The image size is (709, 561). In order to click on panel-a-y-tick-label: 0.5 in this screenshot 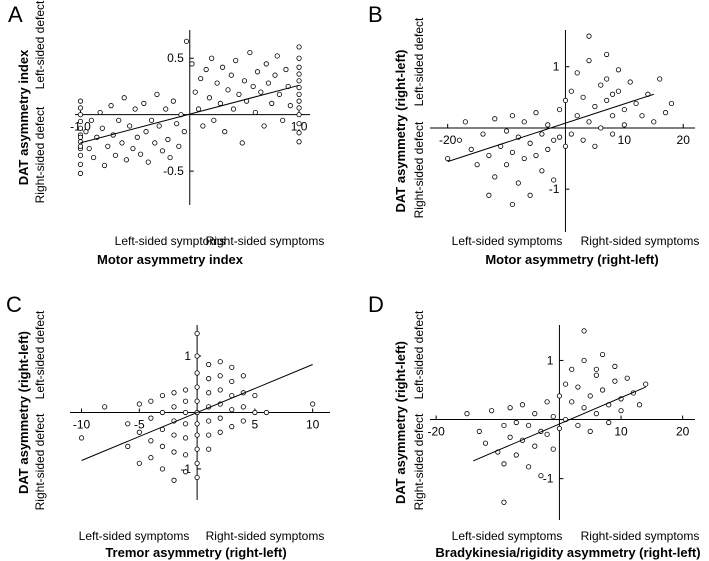, I will do `click(175, 58)`.